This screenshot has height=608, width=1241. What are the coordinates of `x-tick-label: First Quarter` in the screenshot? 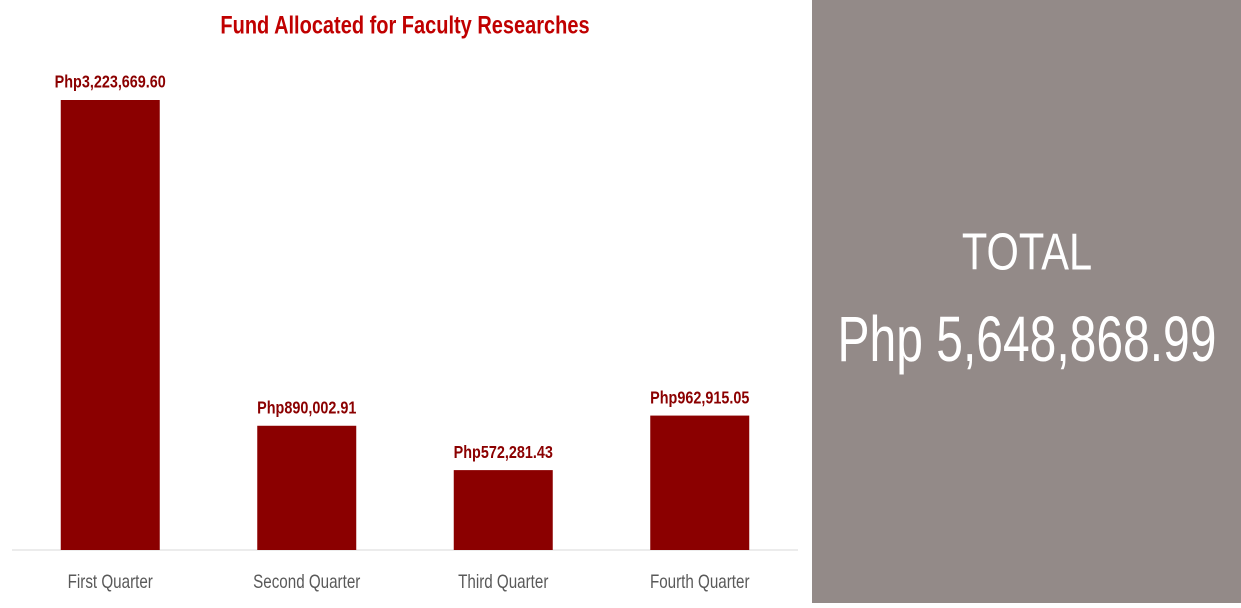 It's located at (110, 581).